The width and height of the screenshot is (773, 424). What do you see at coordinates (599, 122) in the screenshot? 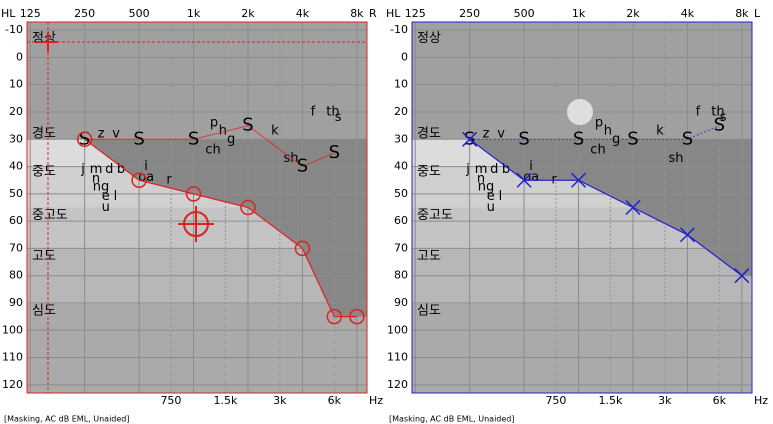
I see `speech-sound: p` at bounding box center [599, 122].